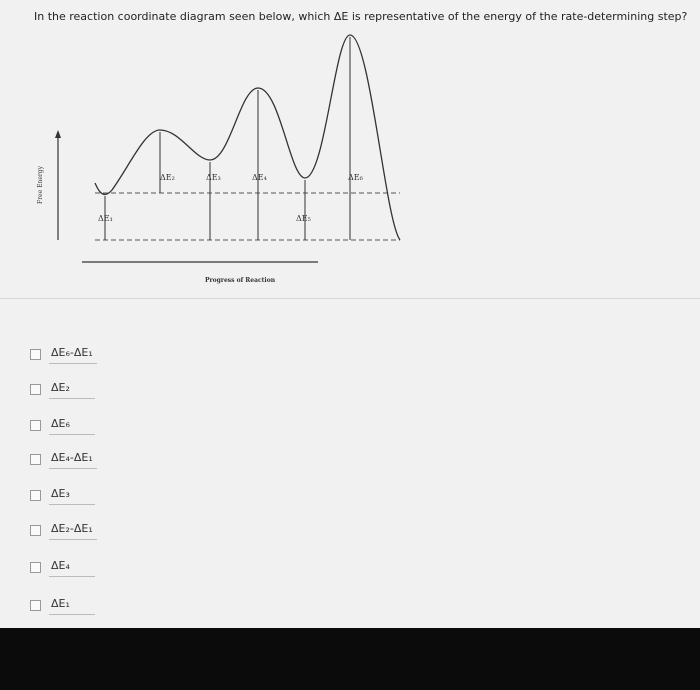 The width and height of the screenshot is (700, 690). I want to click on option-label: ΔE₂-ΔE₁, so click(73, 530).